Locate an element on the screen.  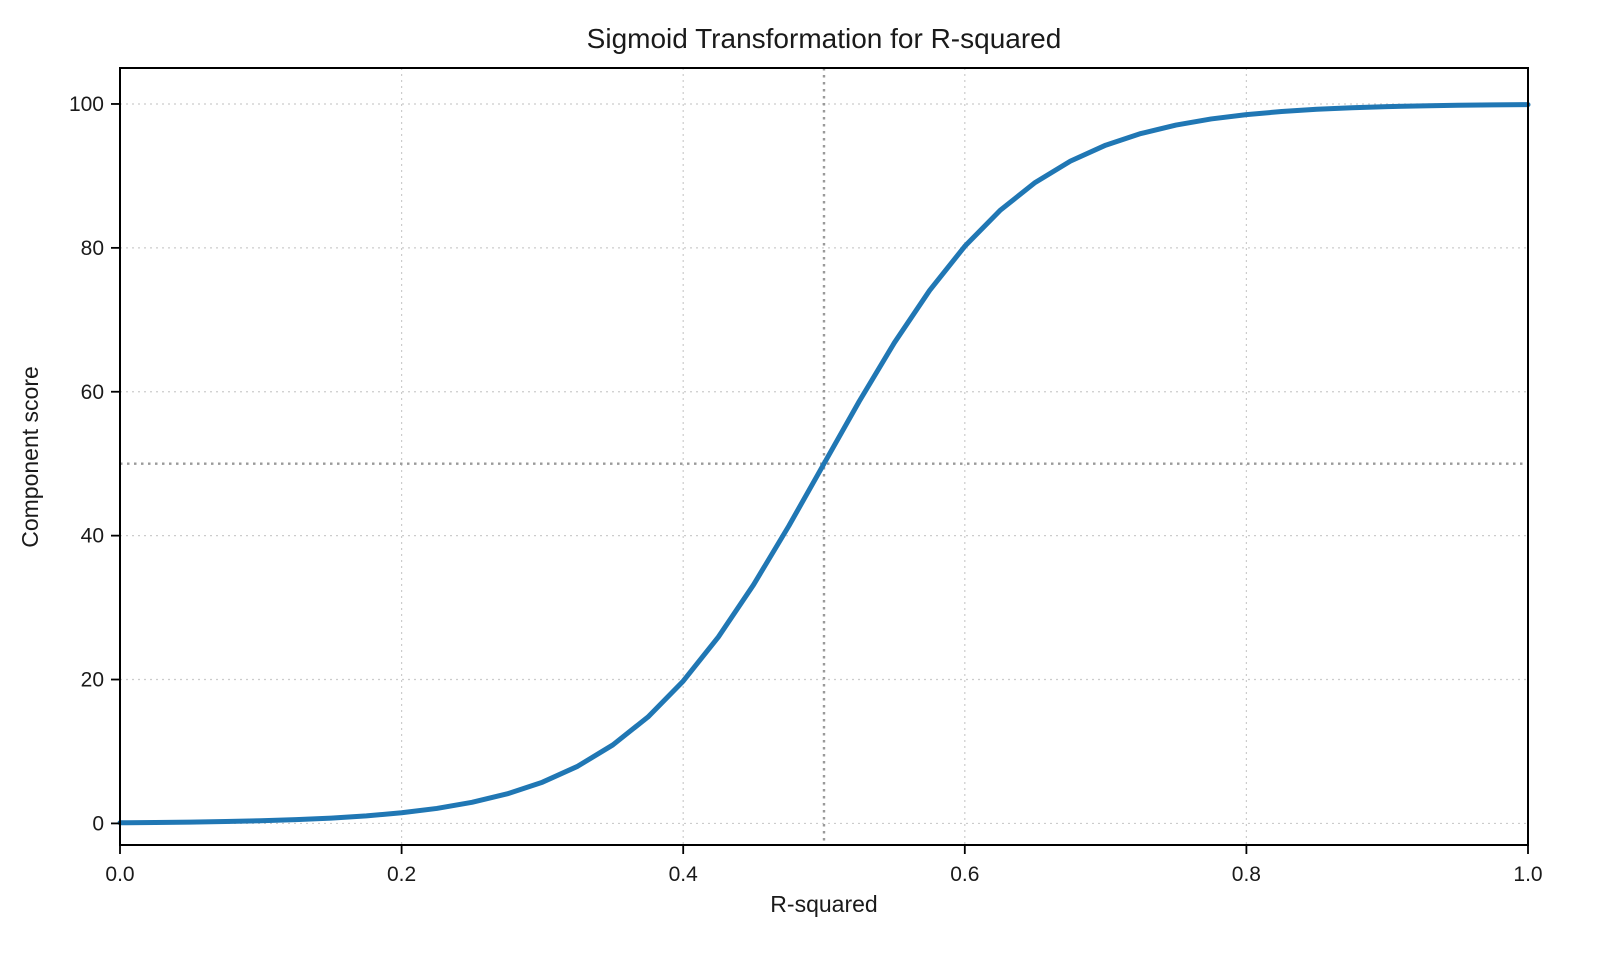
y-axis-label: Component score is located at coordinates (30, 457).